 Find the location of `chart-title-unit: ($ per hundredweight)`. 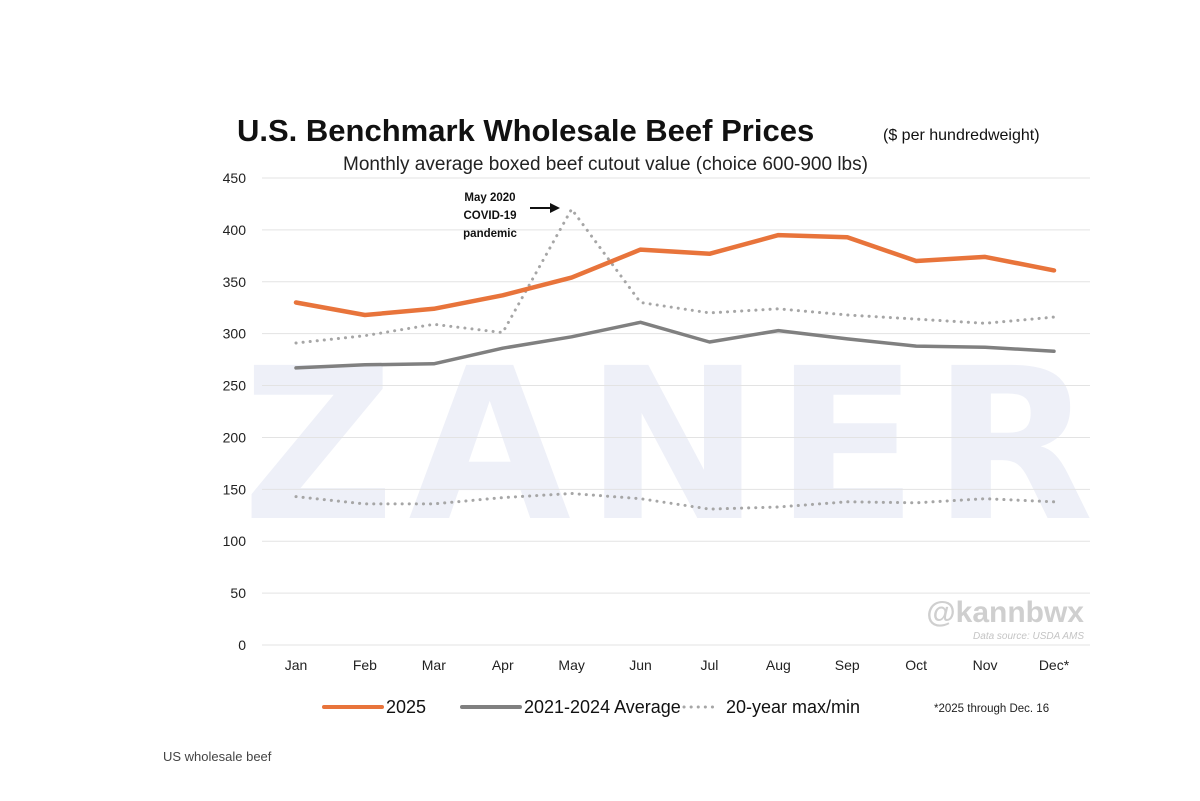

chart-title-unit: ($ per hundredweight) is located at coordinates (961, 135).